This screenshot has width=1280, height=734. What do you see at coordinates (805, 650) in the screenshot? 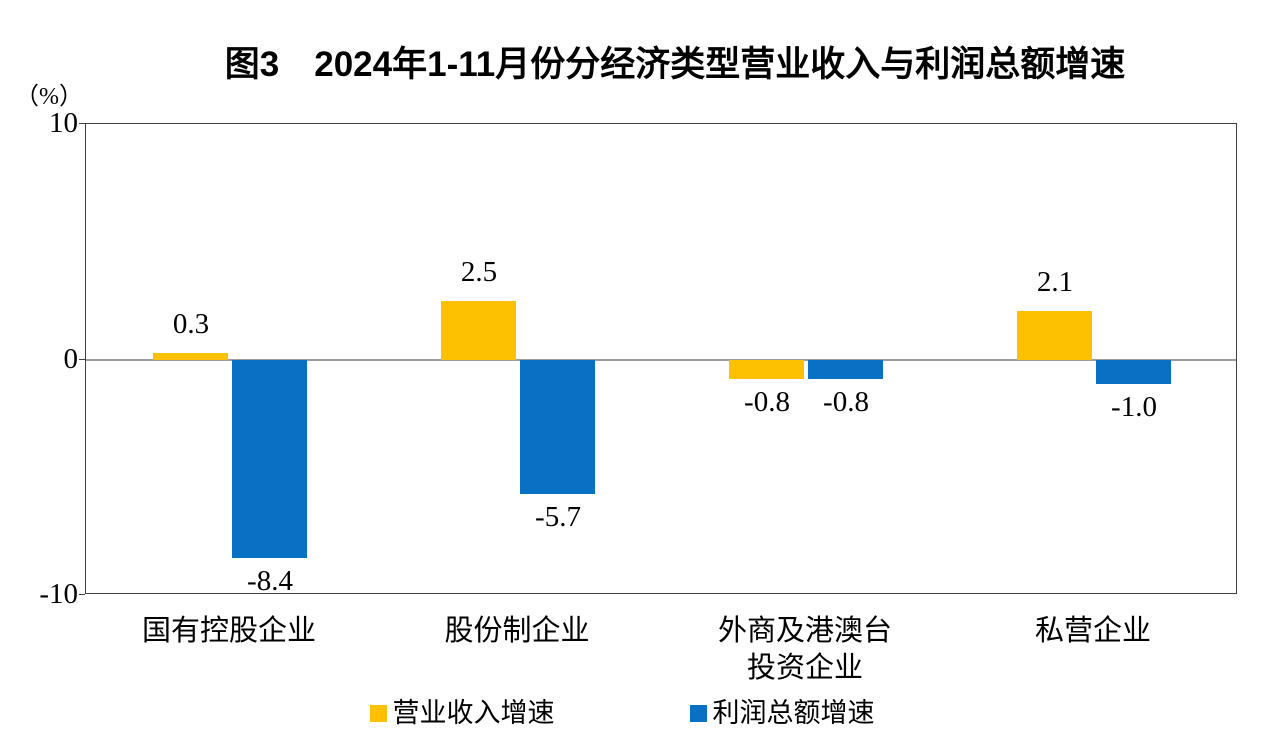
I see `category-label-3: 外商及港澳台 投资企业` at bounding box center [805, 650].